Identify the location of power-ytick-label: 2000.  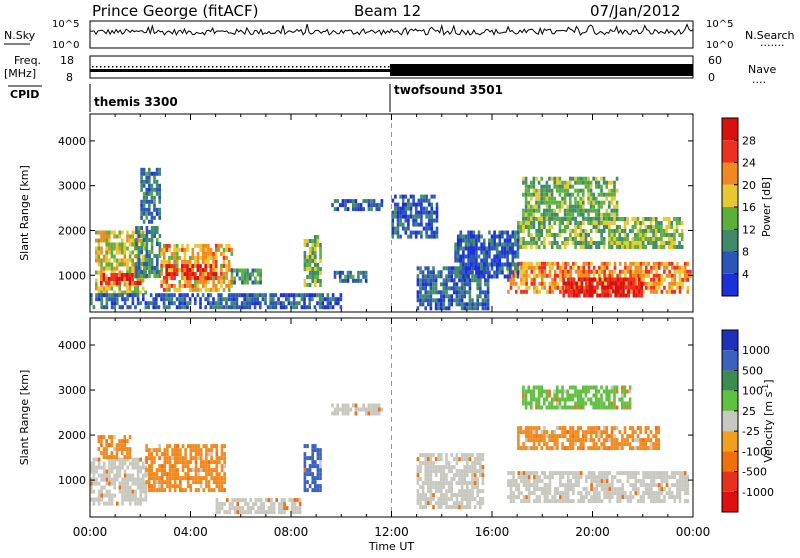
(72, 230).